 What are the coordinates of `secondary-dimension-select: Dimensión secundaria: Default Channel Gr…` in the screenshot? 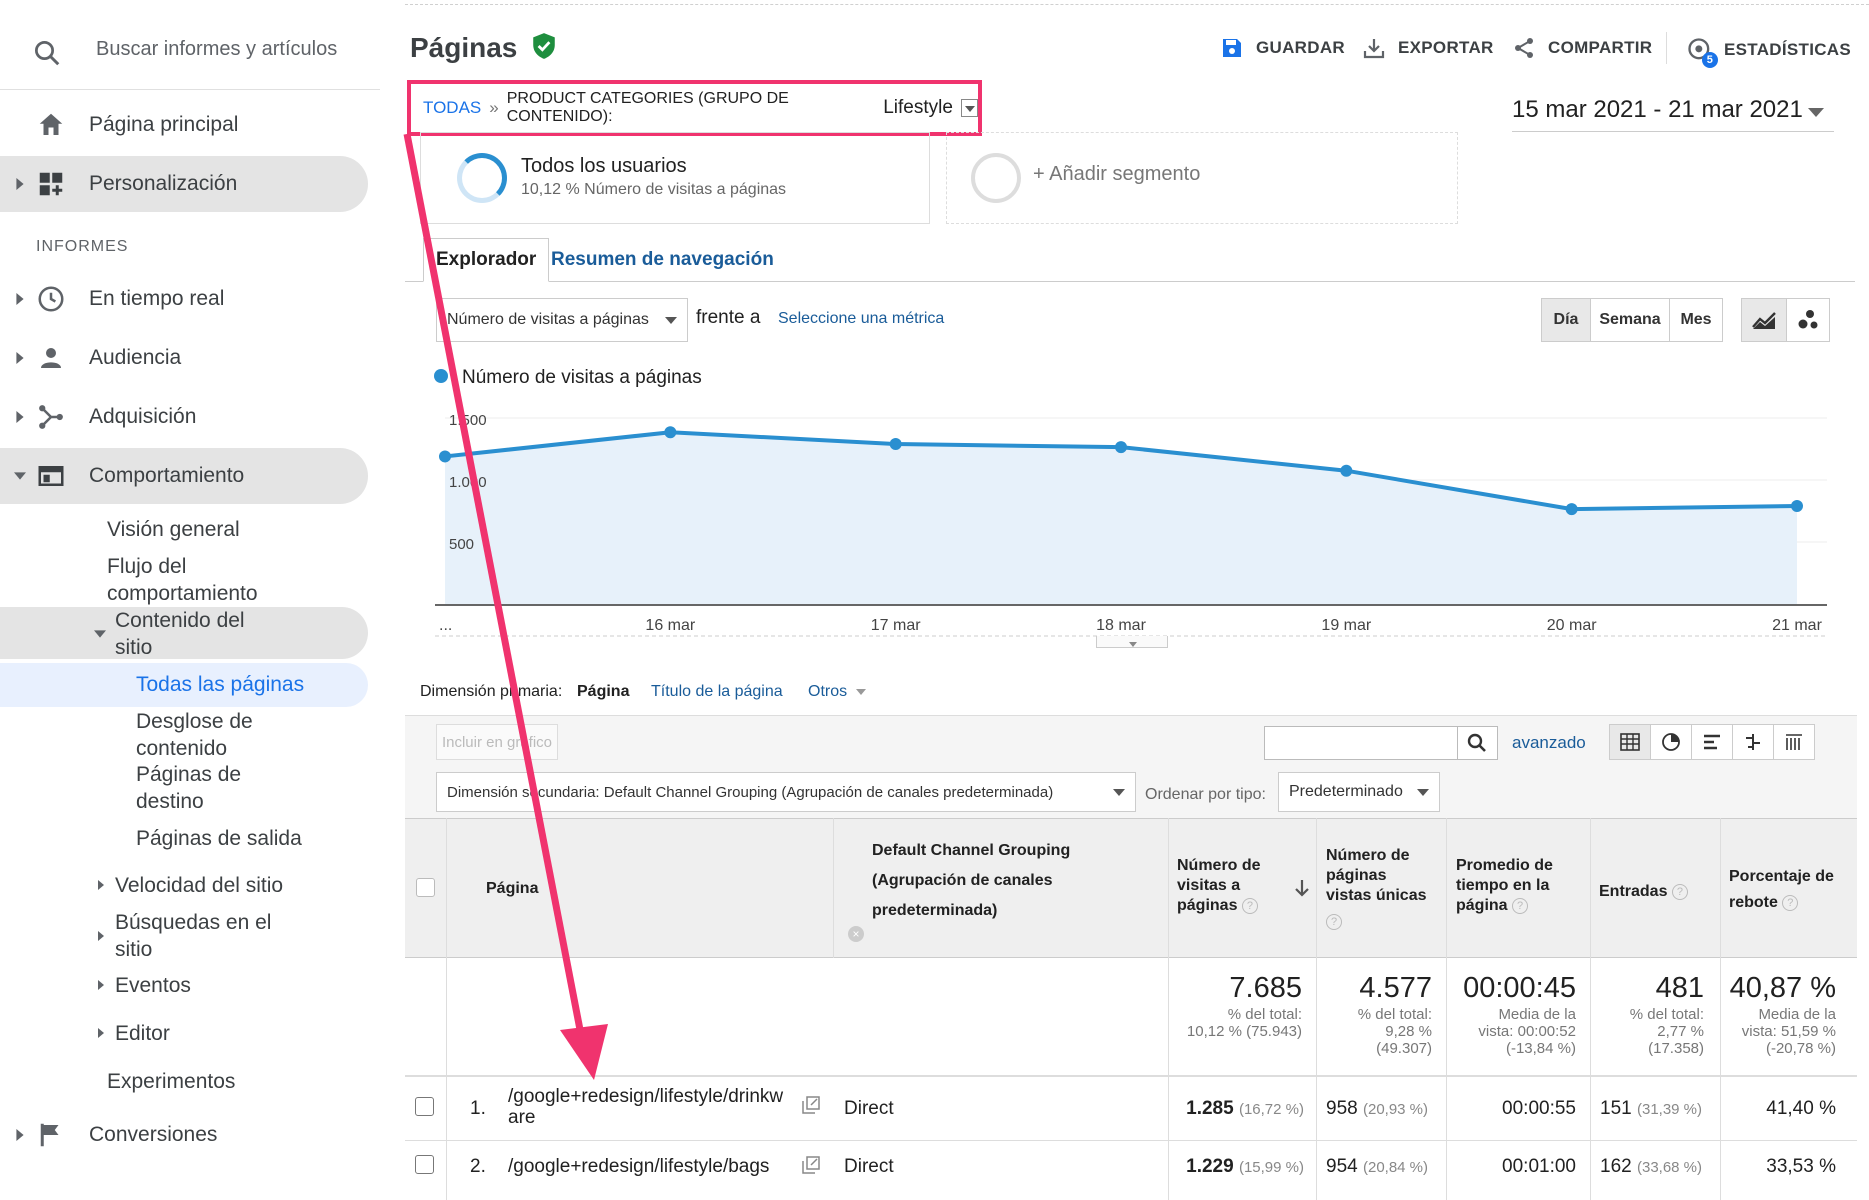 It's located at (786, 792).